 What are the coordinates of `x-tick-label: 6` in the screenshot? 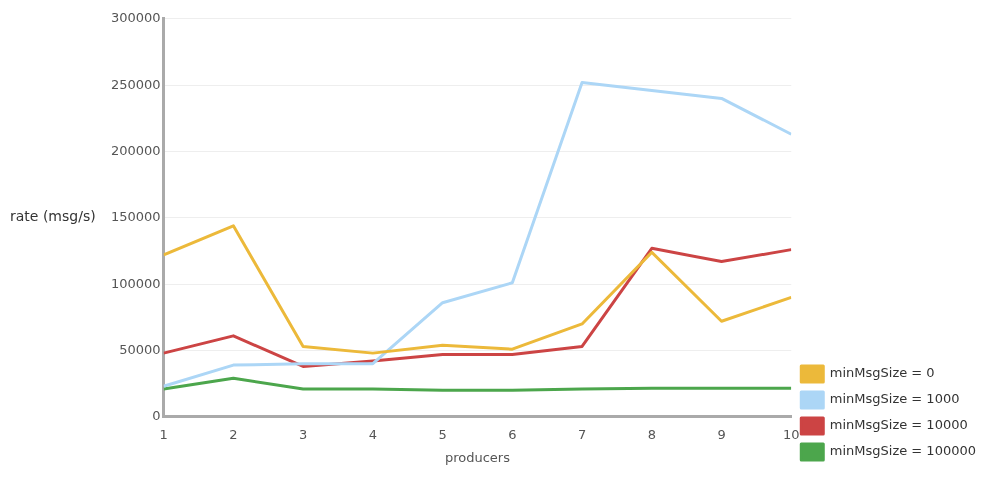 It's located at (512, 434).